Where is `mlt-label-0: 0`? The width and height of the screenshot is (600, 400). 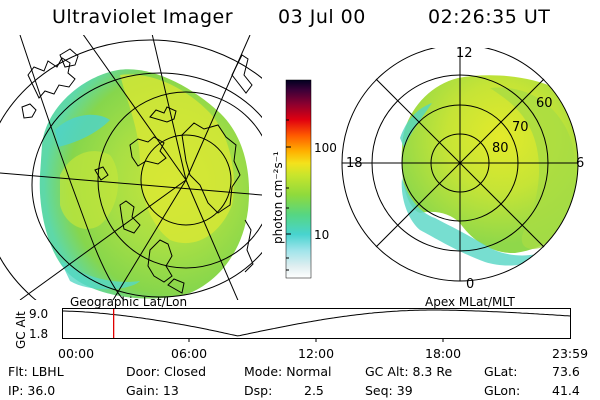
mlt-label-0: 0 is located at coordinates (470, 284).